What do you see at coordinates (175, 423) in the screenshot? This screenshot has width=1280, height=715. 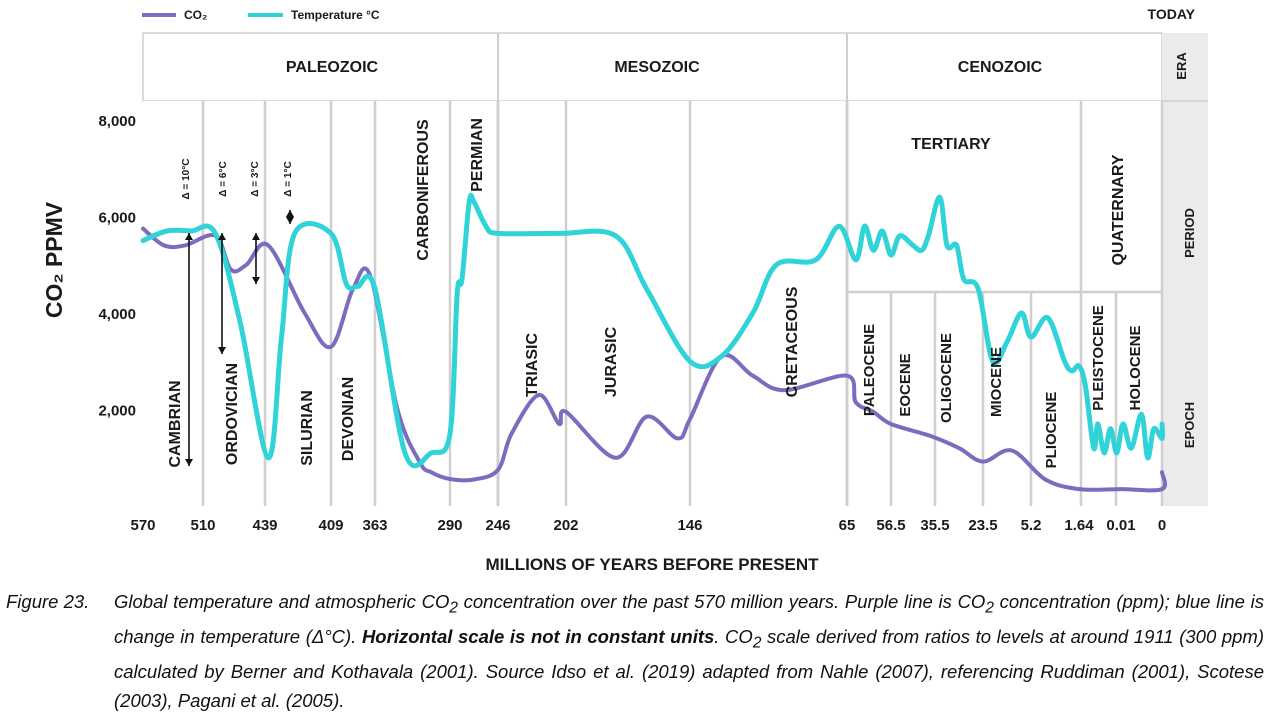 I see `period-cambrian: CAMBRIAN` at bounding box center [175, 423].